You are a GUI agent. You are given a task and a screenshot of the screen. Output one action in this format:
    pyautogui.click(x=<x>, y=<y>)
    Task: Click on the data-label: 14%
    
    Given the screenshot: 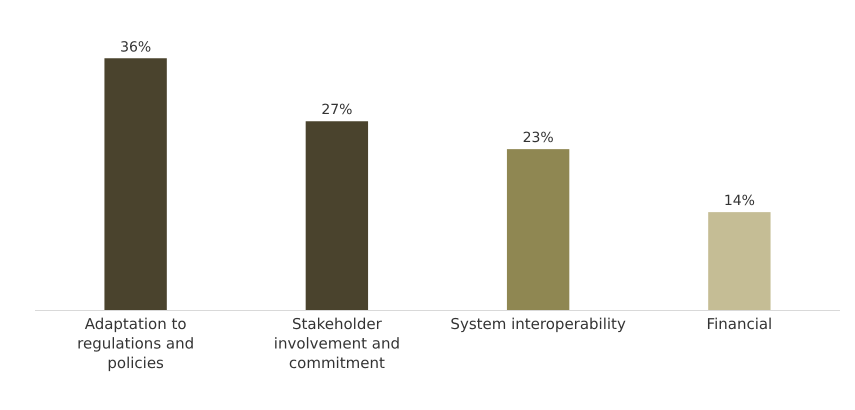 What is the action you would take?
    pyautogui.click(x=739, y=201)
    